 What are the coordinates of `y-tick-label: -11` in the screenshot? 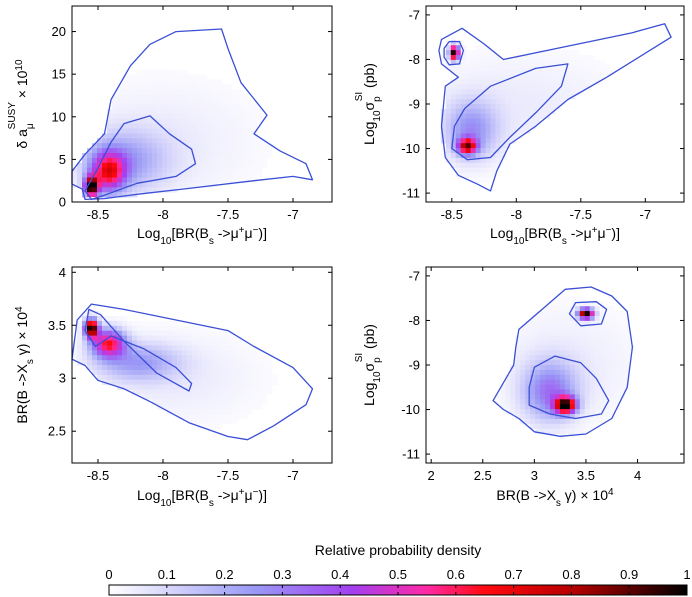 It's located at (411, 193).